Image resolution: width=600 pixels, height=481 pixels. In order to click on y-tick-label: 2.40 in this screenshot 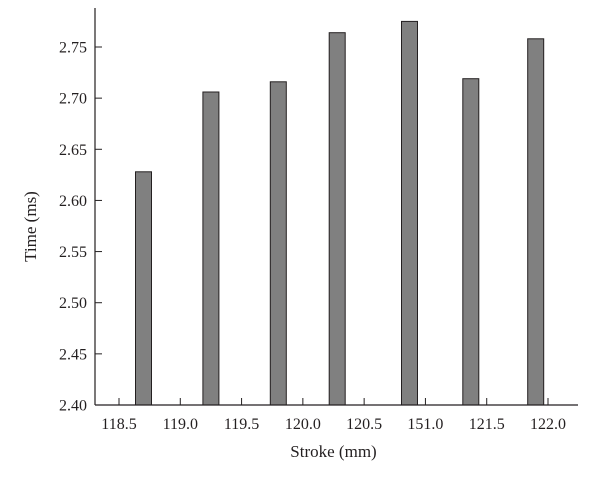, I will do `click(73, 406)`.